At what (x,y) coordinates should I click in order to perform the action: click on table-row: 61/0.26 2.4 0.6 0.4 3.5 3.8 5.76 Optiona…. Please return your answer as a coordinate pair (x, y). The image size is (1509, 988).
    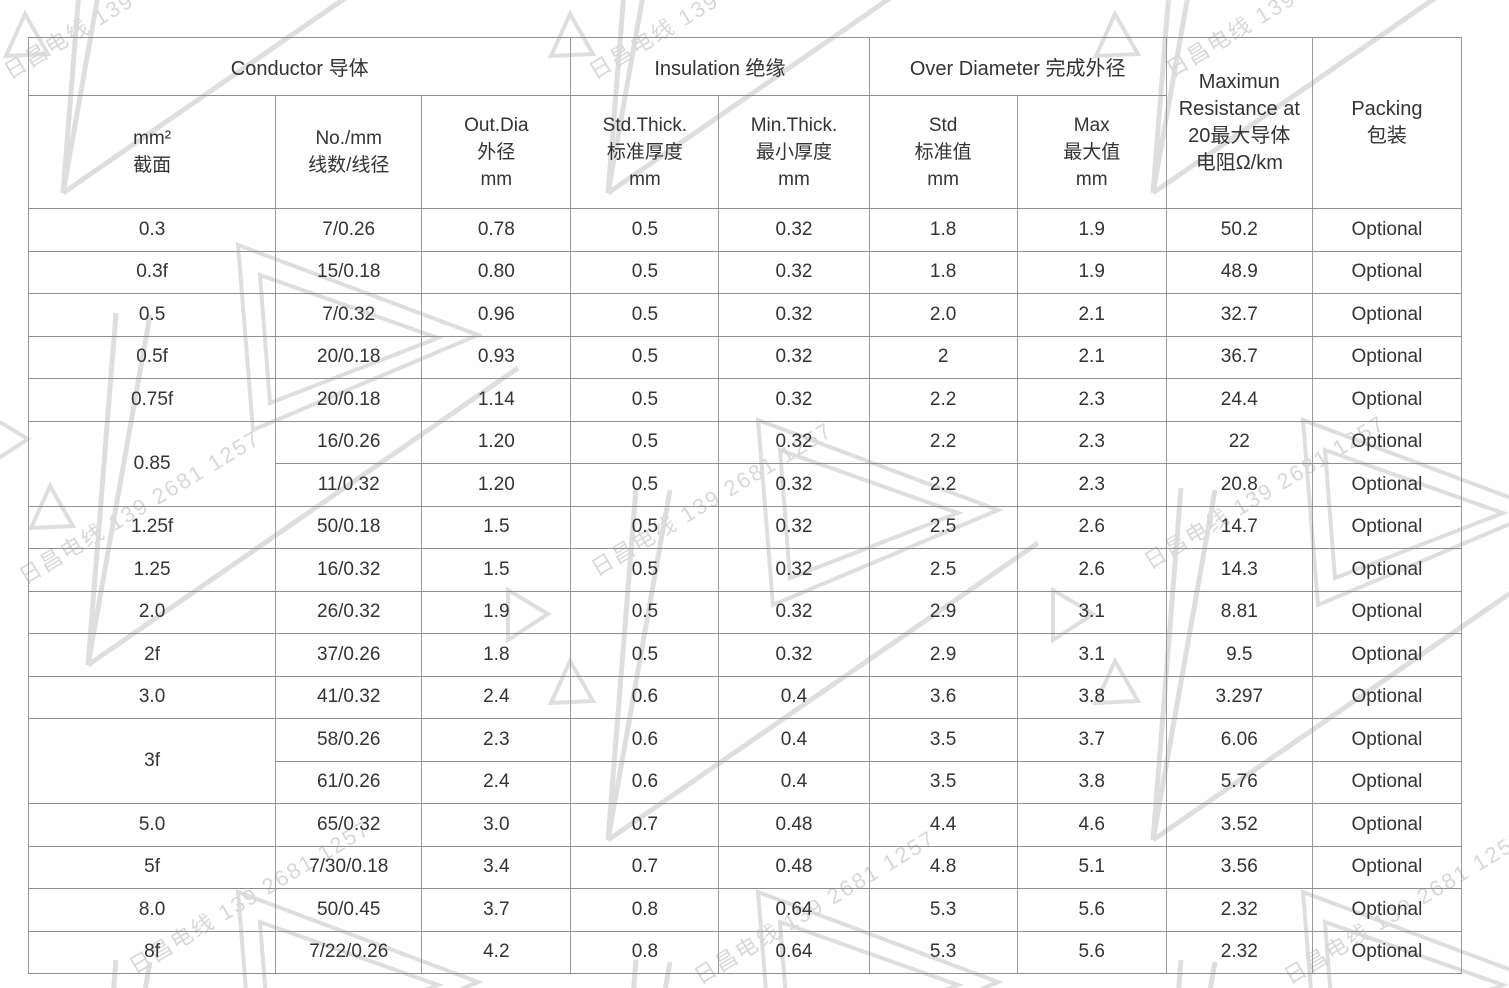
    Looking at the image, I should click on (746, 782).